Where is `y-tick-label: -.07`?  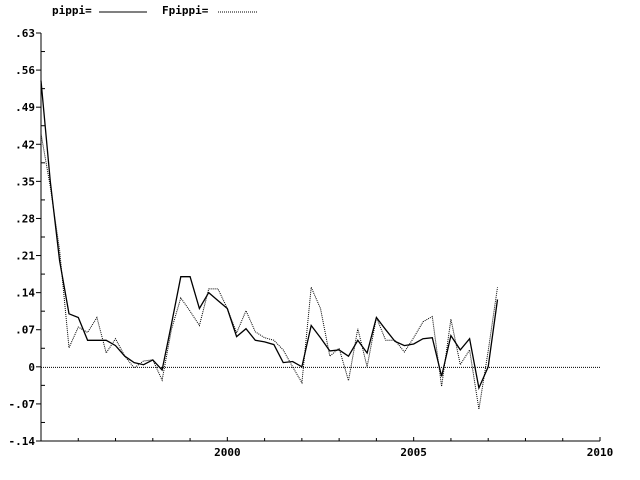
y-tick-label: -.07 is located at coordinates (22, 404).